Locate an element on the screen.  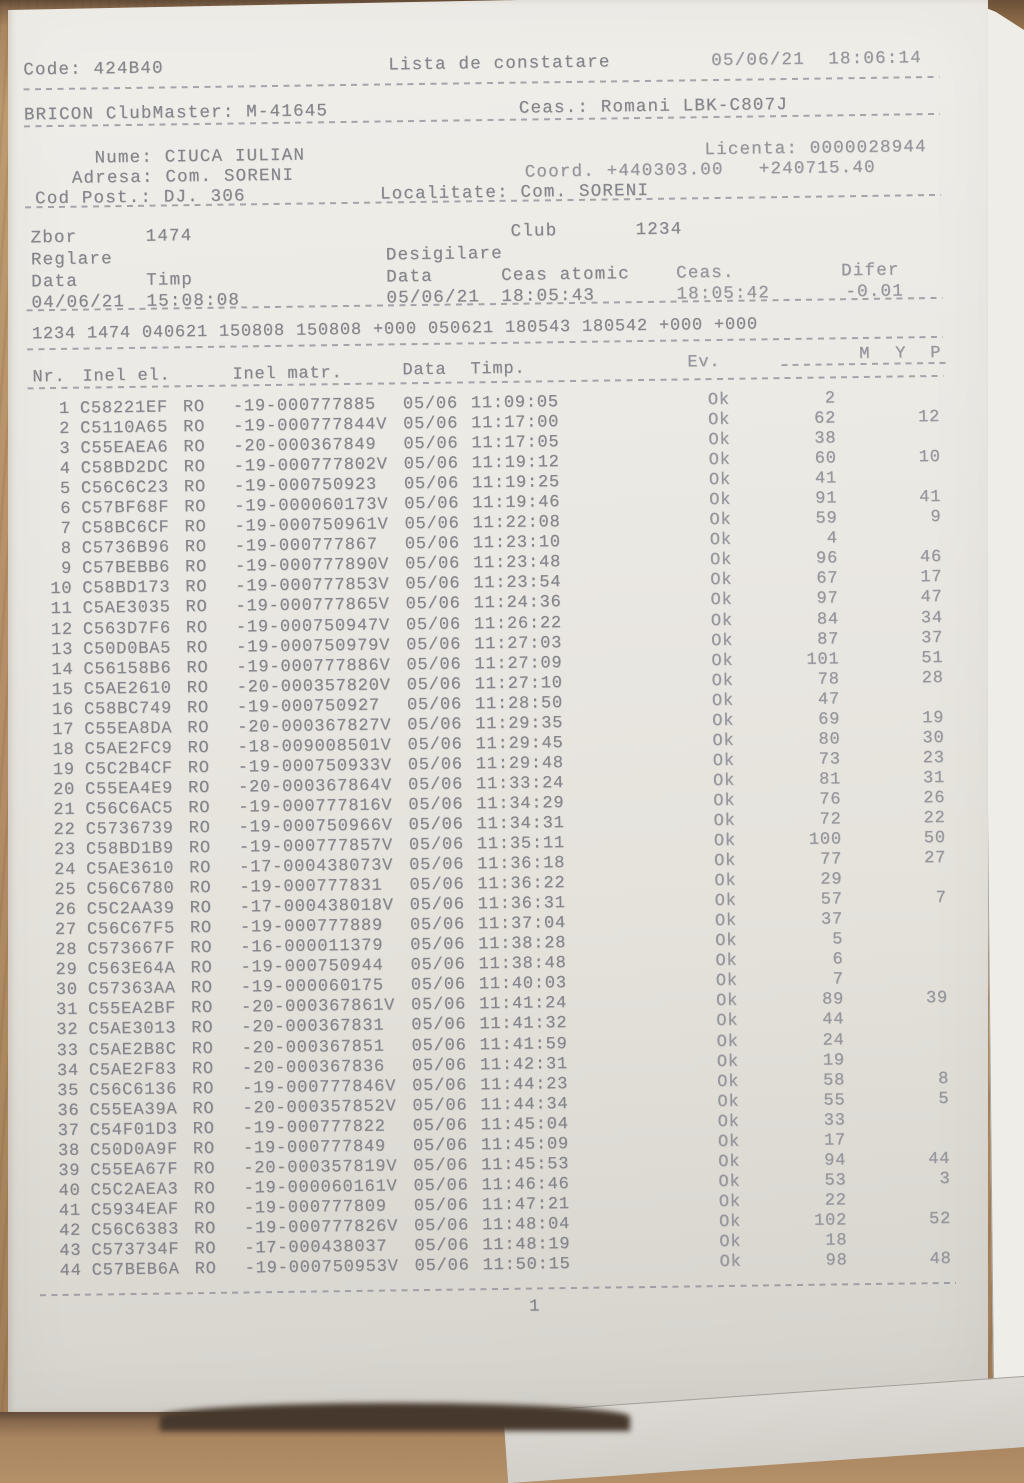
cell-nr: 3 is located at coordinates (65, 449).